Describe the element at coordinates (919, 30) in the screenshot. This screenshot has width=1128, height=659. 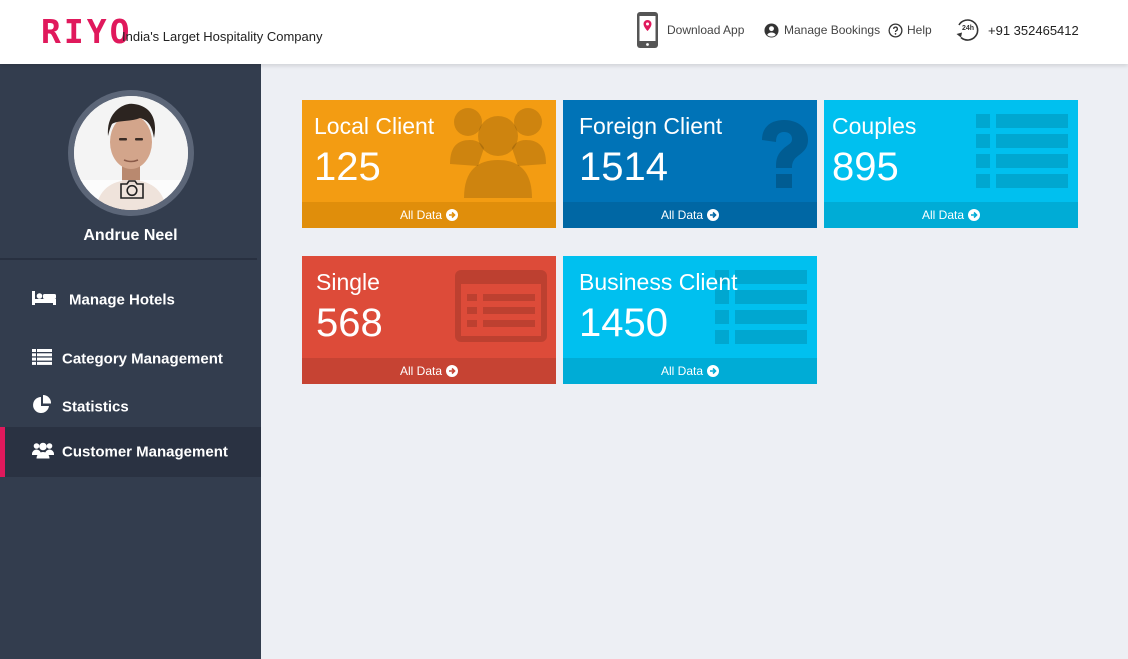
I see `help-label: Help` at that location.